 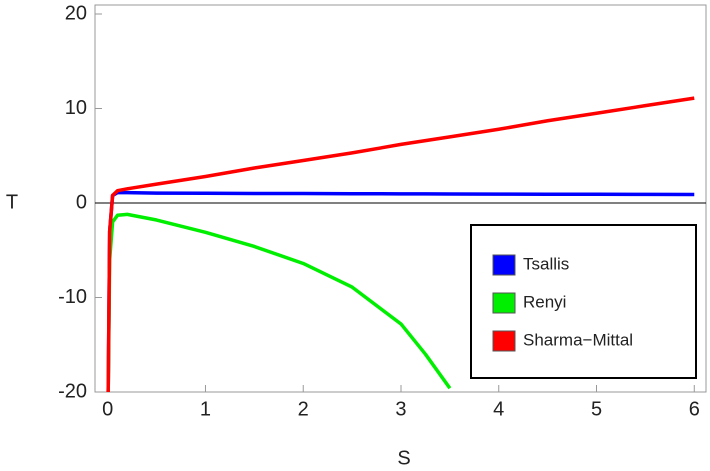 I want to click on x-tick-label: 6, so click(x=694, y=409).